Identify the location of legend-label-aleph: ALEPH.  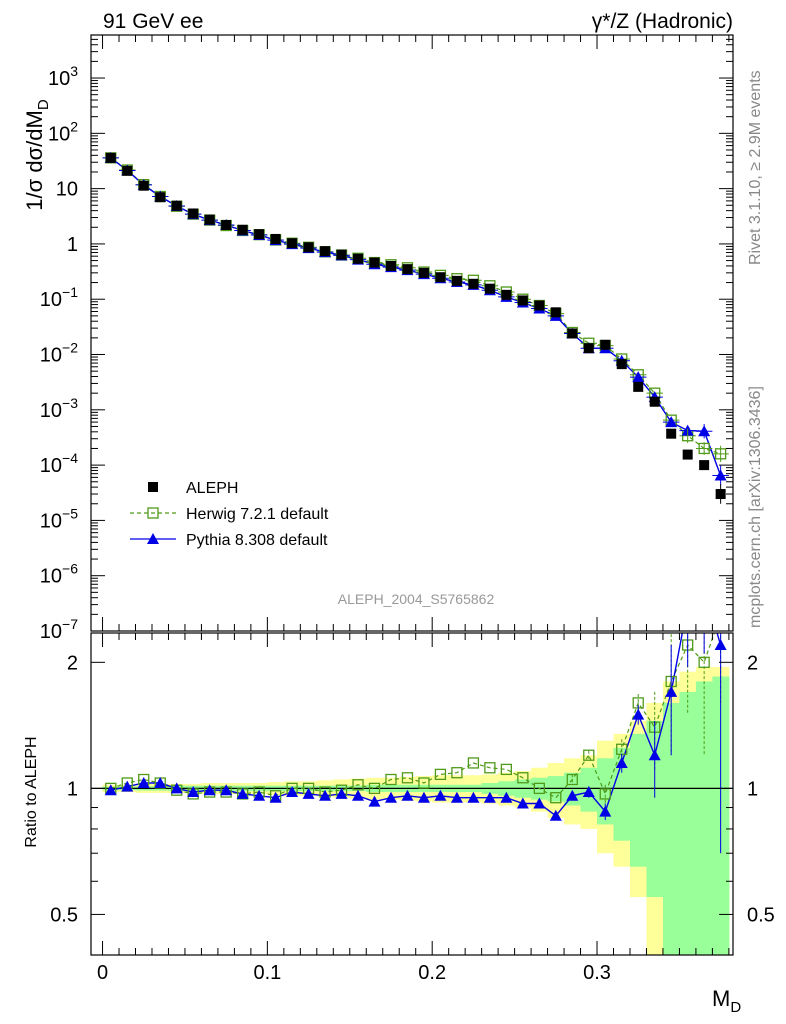
(212, 488).